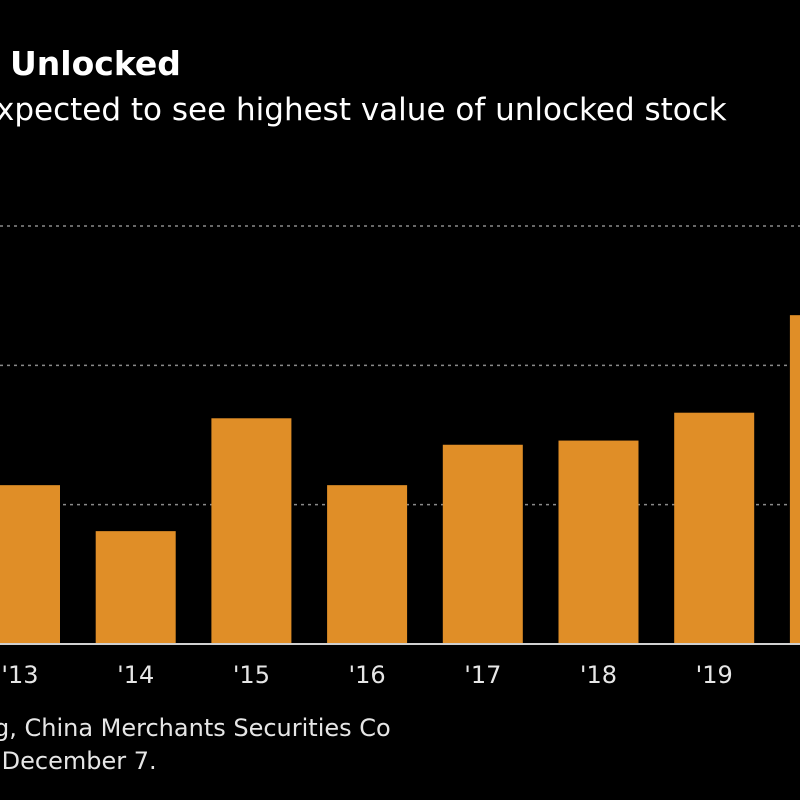 The image size is (800, 800). What do you see at coordinates (598, 675) in the screenshot?
I see `x-tick-label: '18` at bounding box center [598, 675].